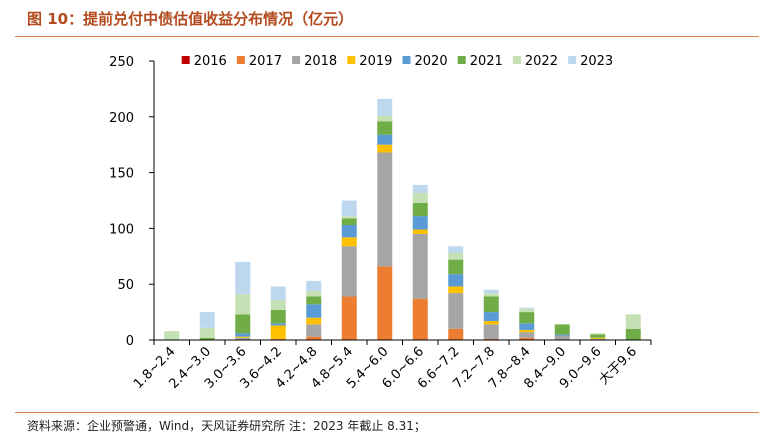 The height and width of the screenshot is (440, 771). I want to click on figure-source: 资料来源：企业预警通，Wind，天风证券研究所 注：2023 年截止 8.31；, so click(226, 426).